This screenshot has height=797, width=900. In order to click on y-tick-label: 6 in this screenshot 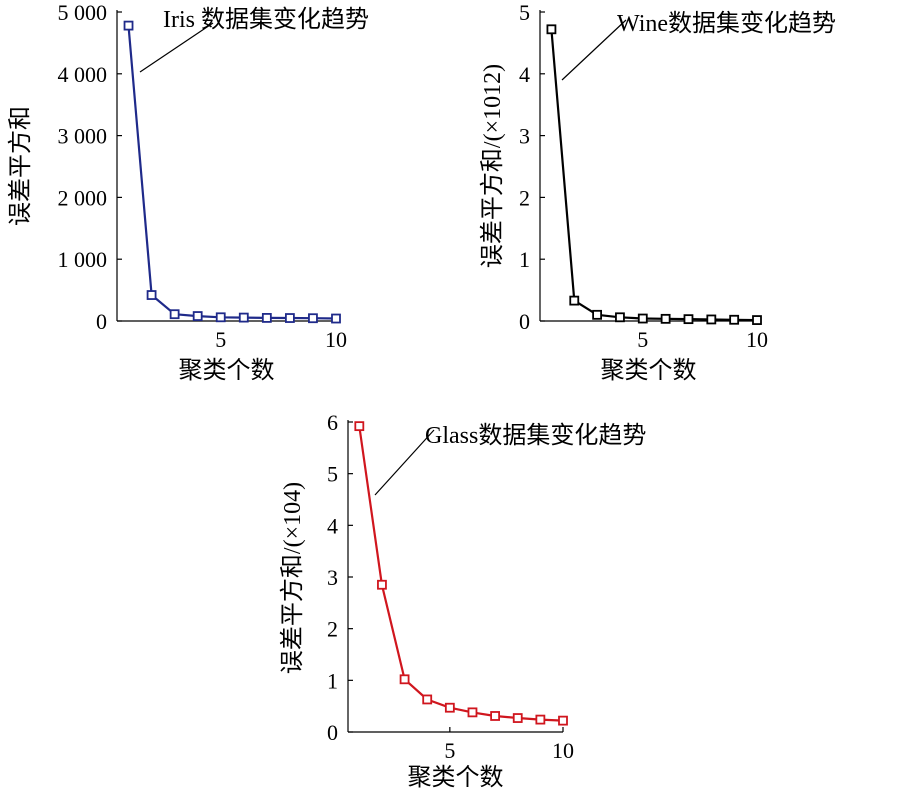, I will do `click(332, 422)`.